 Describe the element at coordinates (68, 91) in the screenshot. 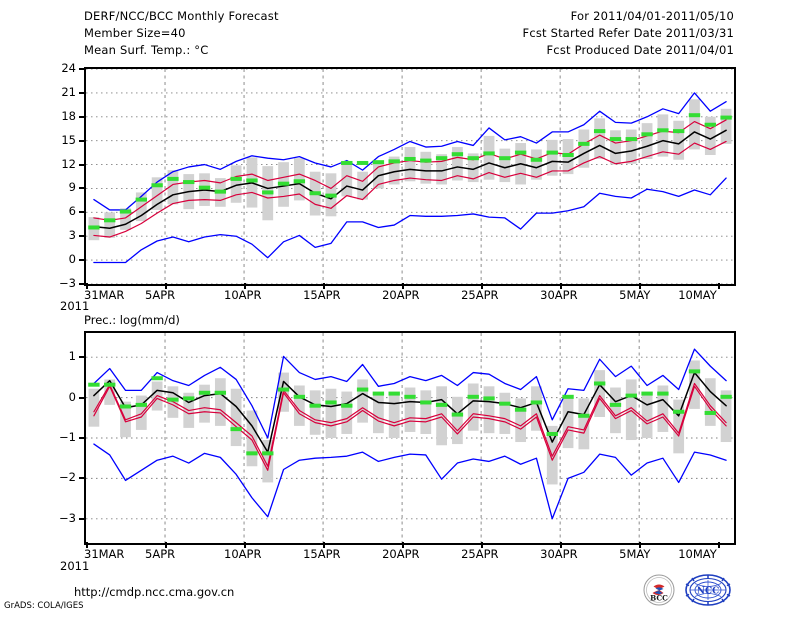

I see `y-tick-label: 21` at that location.